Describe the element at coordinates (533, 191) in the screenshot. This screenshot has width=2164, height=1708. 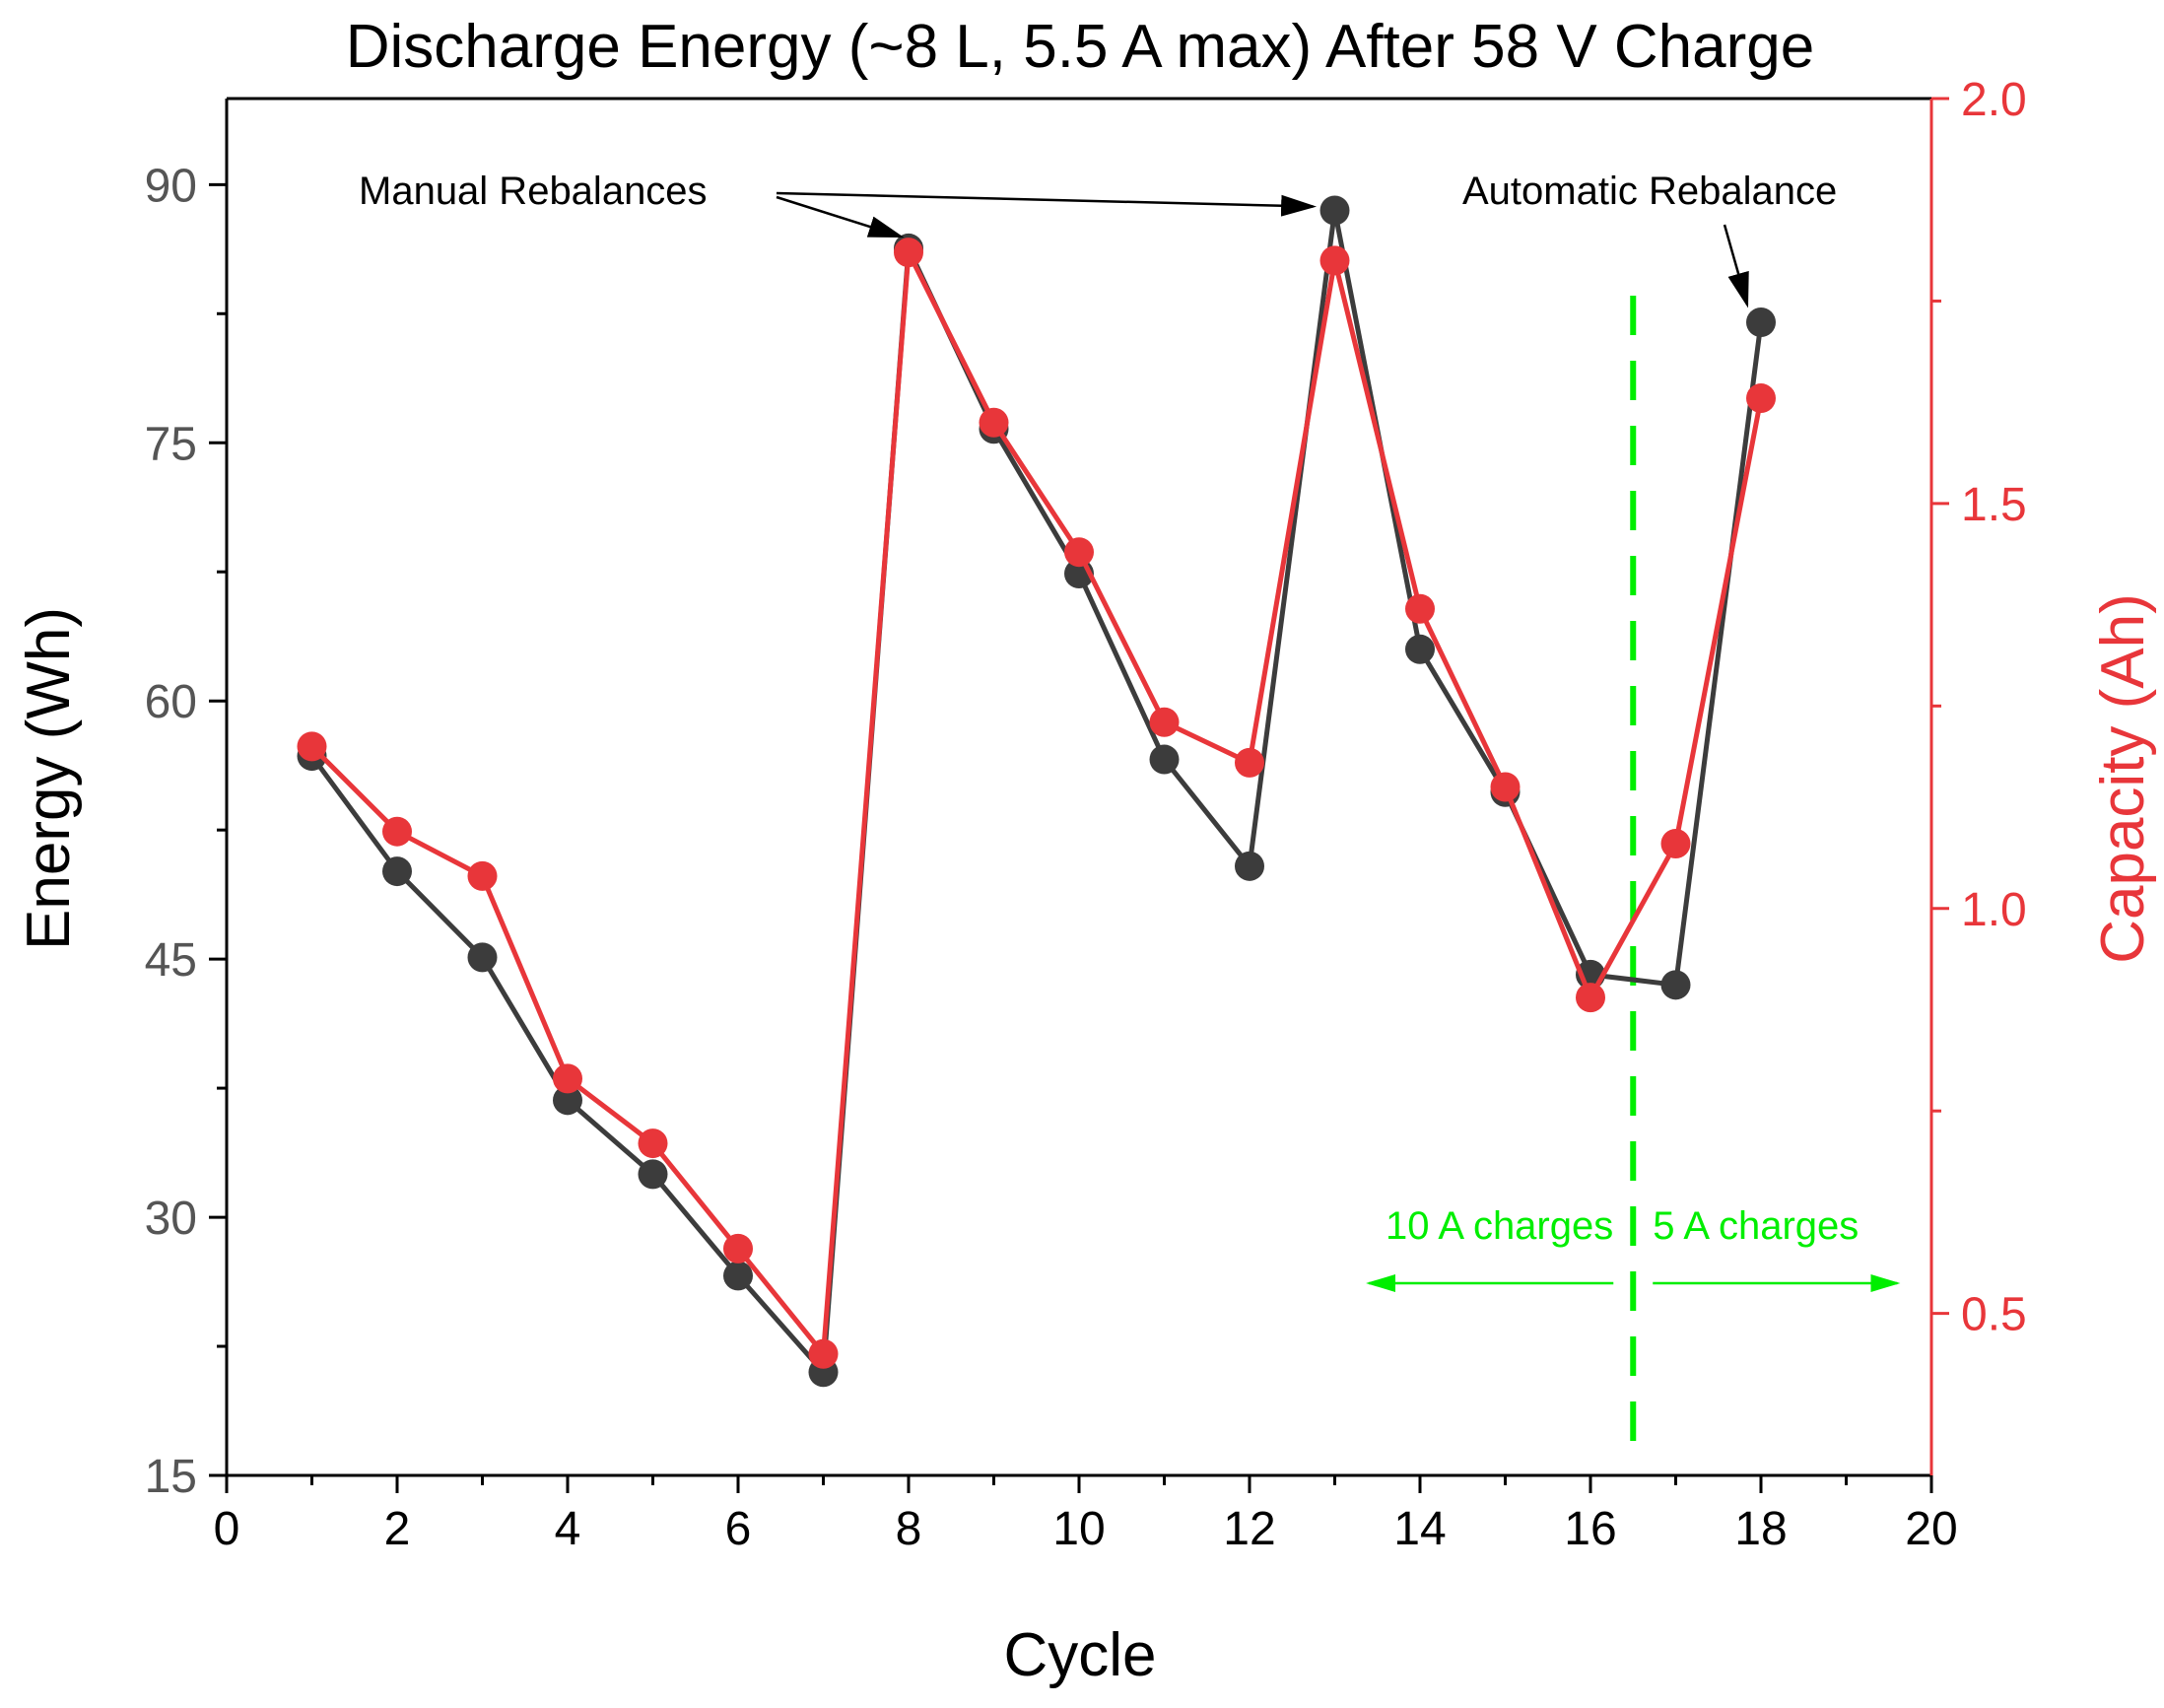
I see `manual-rebalances-label: Manual Rebalances` at that location.